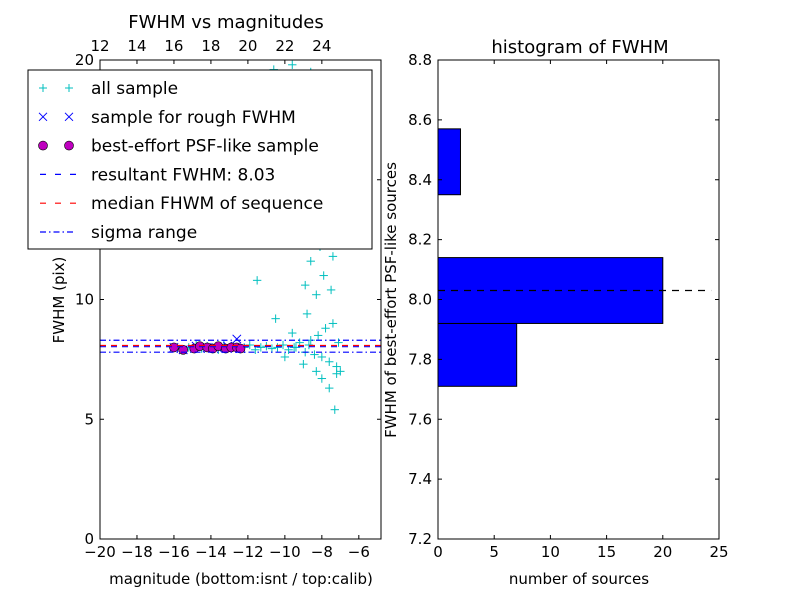 The height and width of the screenshot is (600, 800). What do you see at coordinates (108, 89) in the screenshot?
I see `legend-entry-0: all sample` at bounding box center [108, 89].